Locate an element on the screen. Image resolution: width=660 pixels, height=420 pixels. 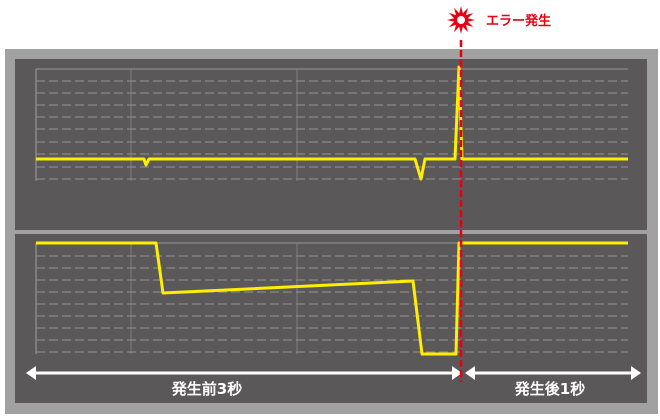
after-range-arrow is located at coordinates (553, 373).